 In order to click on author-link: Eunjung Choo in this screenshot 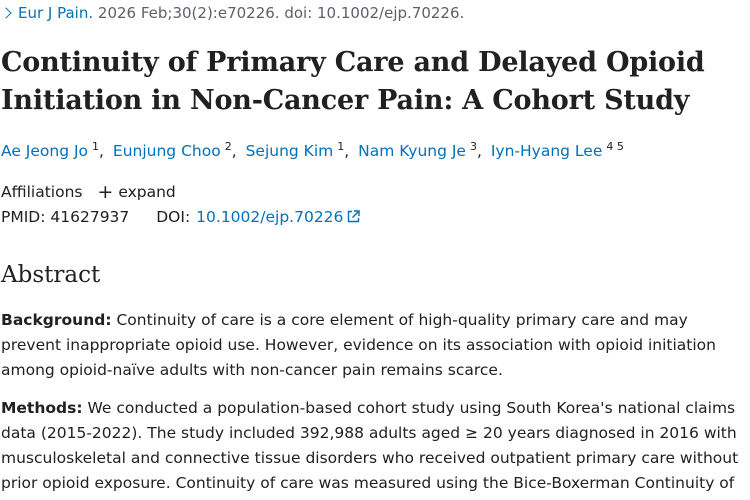, I will do `click(166, 151)`.